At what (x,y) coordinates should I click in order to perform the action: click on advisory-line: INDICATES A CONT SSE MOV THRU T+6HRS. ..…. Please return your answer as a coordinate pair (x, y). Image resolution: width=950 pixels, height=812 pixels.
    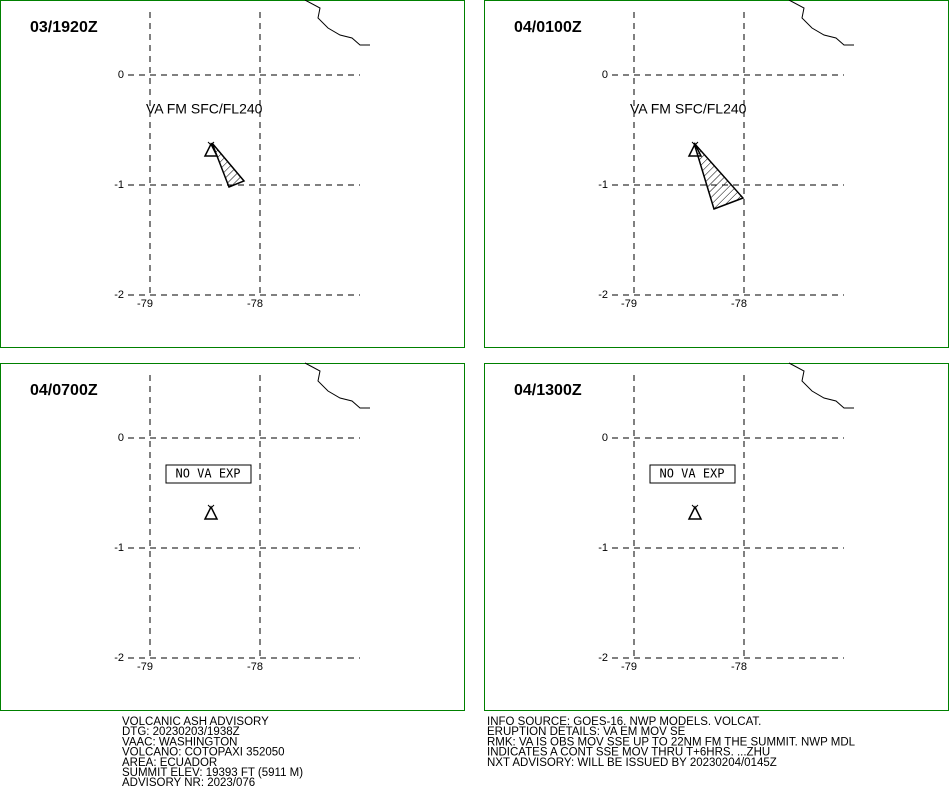
    Looking at the image, I should click on (628, 753).